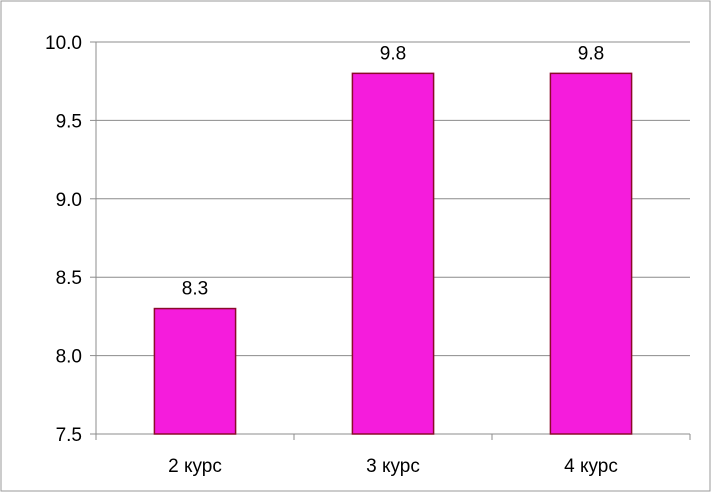 The image size is (711, 492). Describe the element at coordinates (69, 357) in the screenshot. I see `y-tick-label-1: 8.0` at that location.